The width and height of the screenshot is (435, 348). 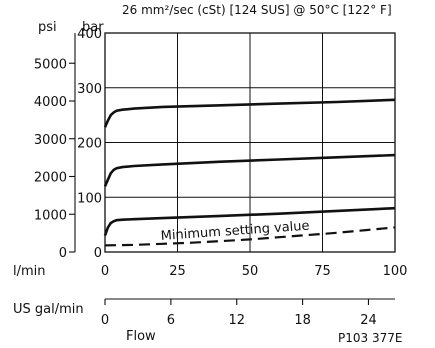 I want to click on psi-tick-label: 2000, so click(x=50, y=178).